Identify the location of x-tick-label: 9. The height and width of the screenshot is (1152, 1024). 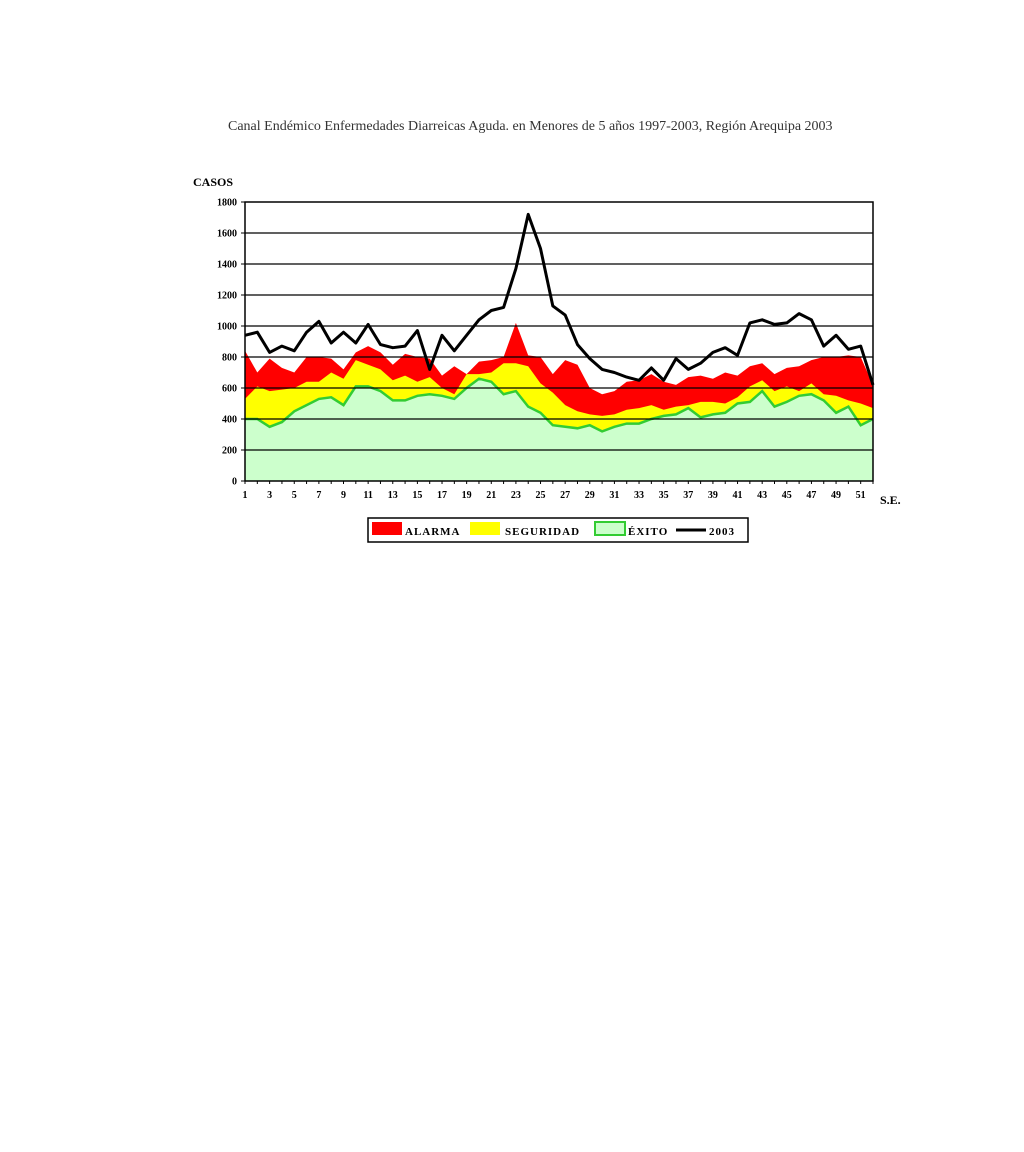
(343, 495).